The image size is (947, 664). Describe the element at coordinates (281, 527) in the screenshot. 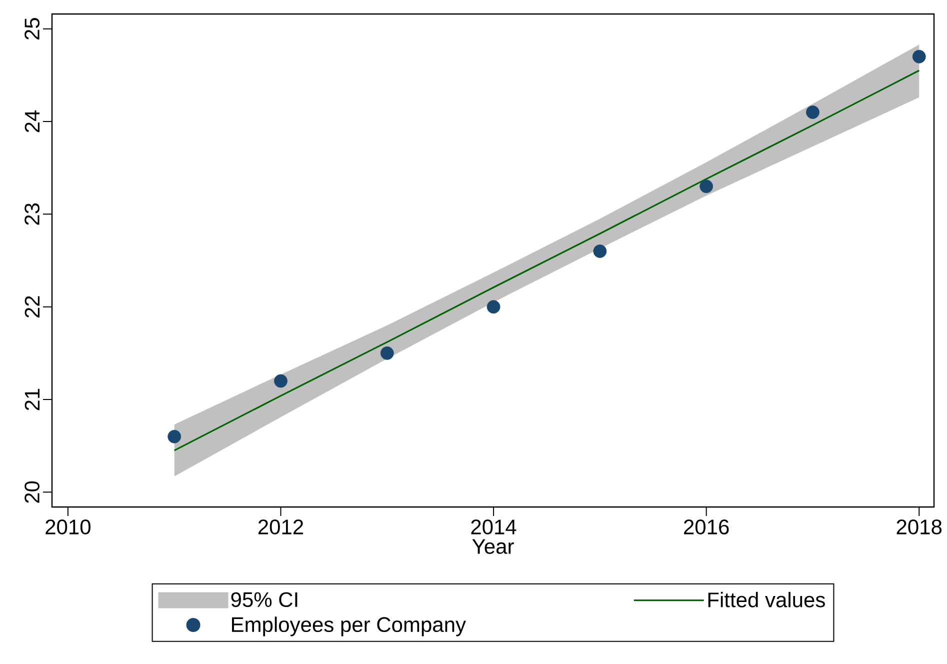

I see `x-tick-label: 2012` at that location.